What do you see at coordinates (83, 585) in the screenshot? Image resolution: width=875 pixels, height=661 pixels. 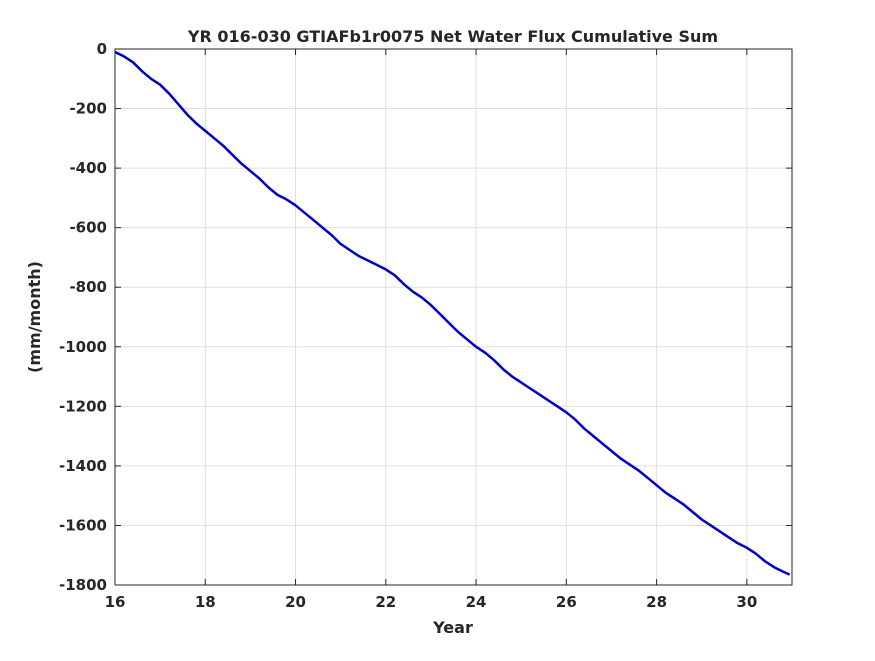 I see `y-tick-label: -1800` at bounding box center [83, 585].